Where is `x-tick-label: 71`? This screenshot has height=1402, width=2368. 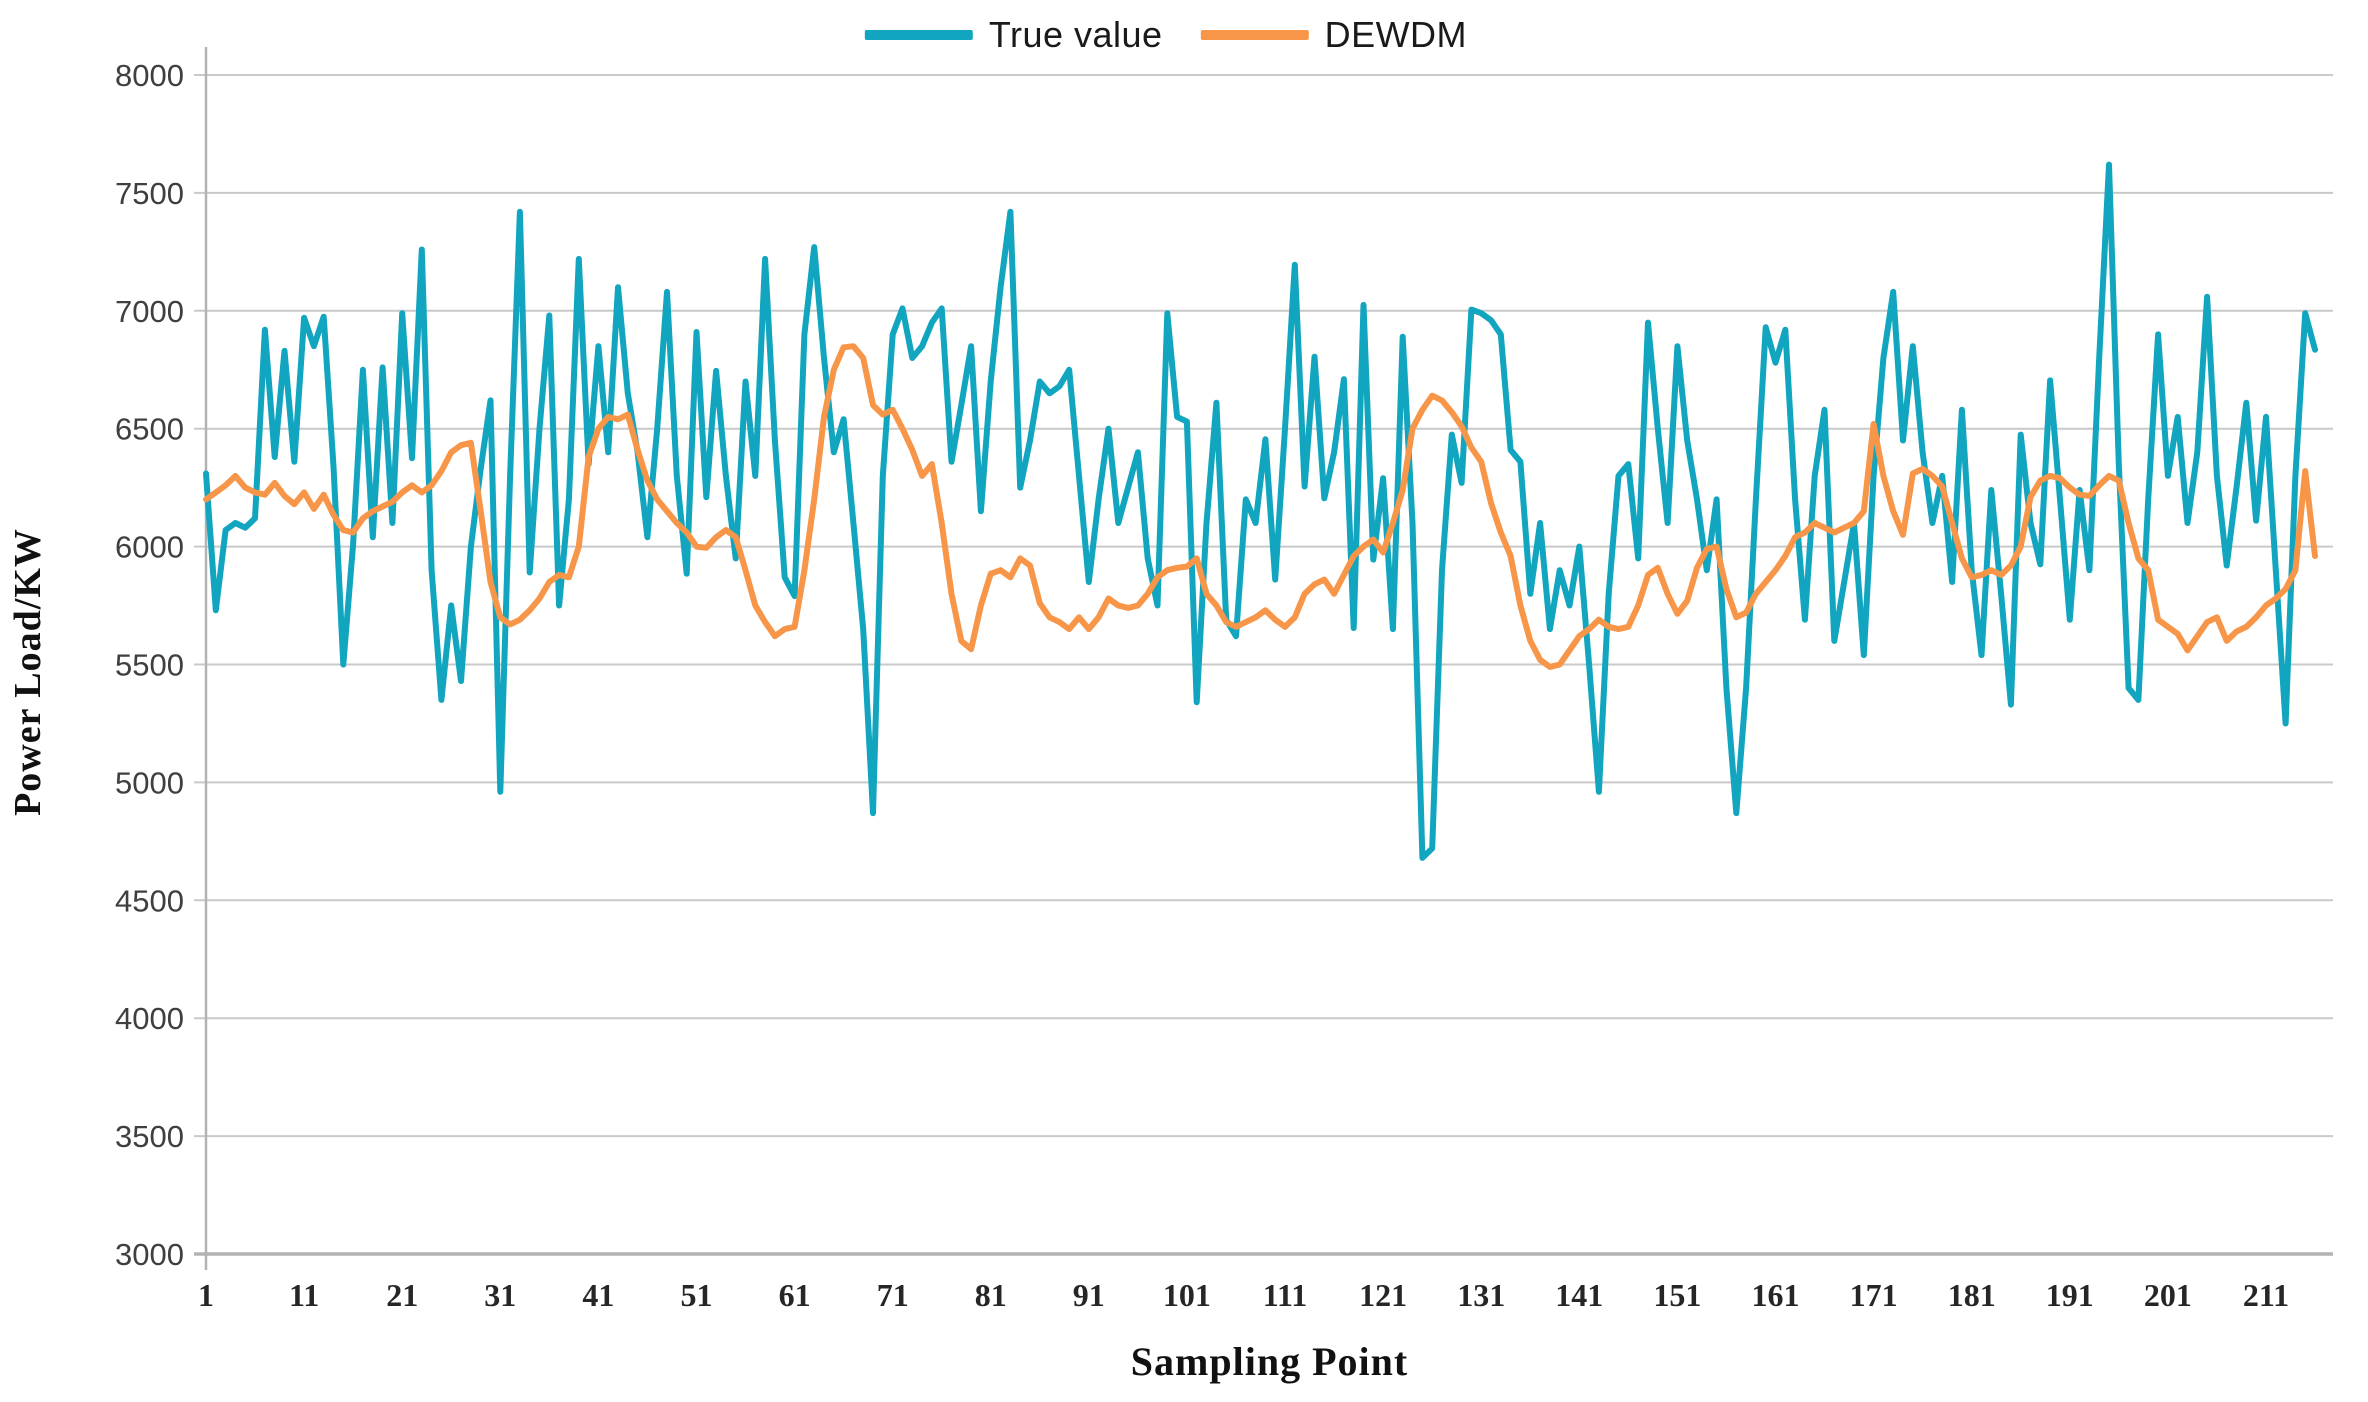
x-tick-label: 71 is located at coordinates (893, 1295).